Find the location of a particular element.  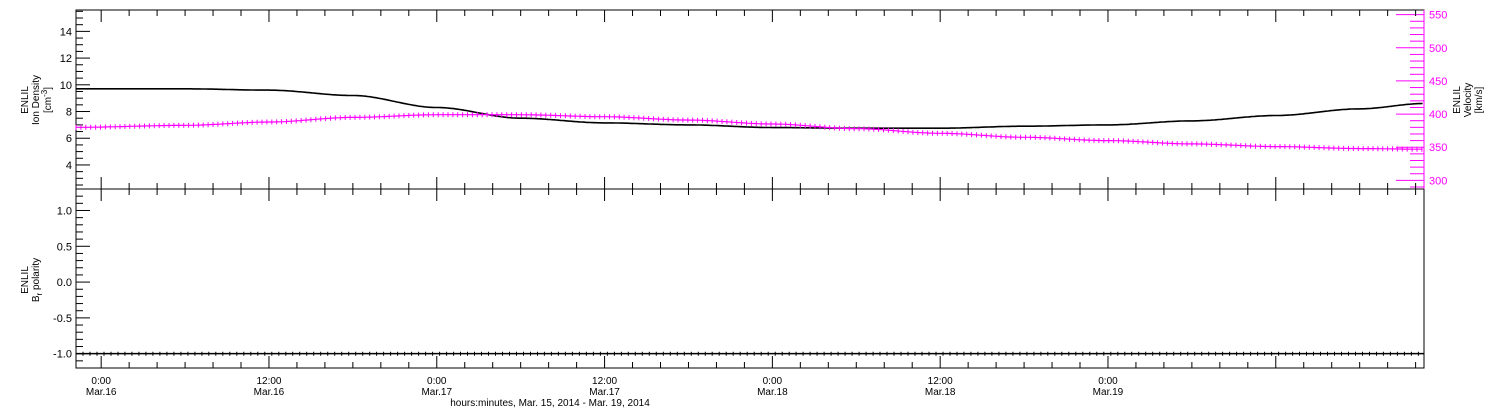

x-tick-date-label: Mar.19 is located at coordinates (1108, 392).